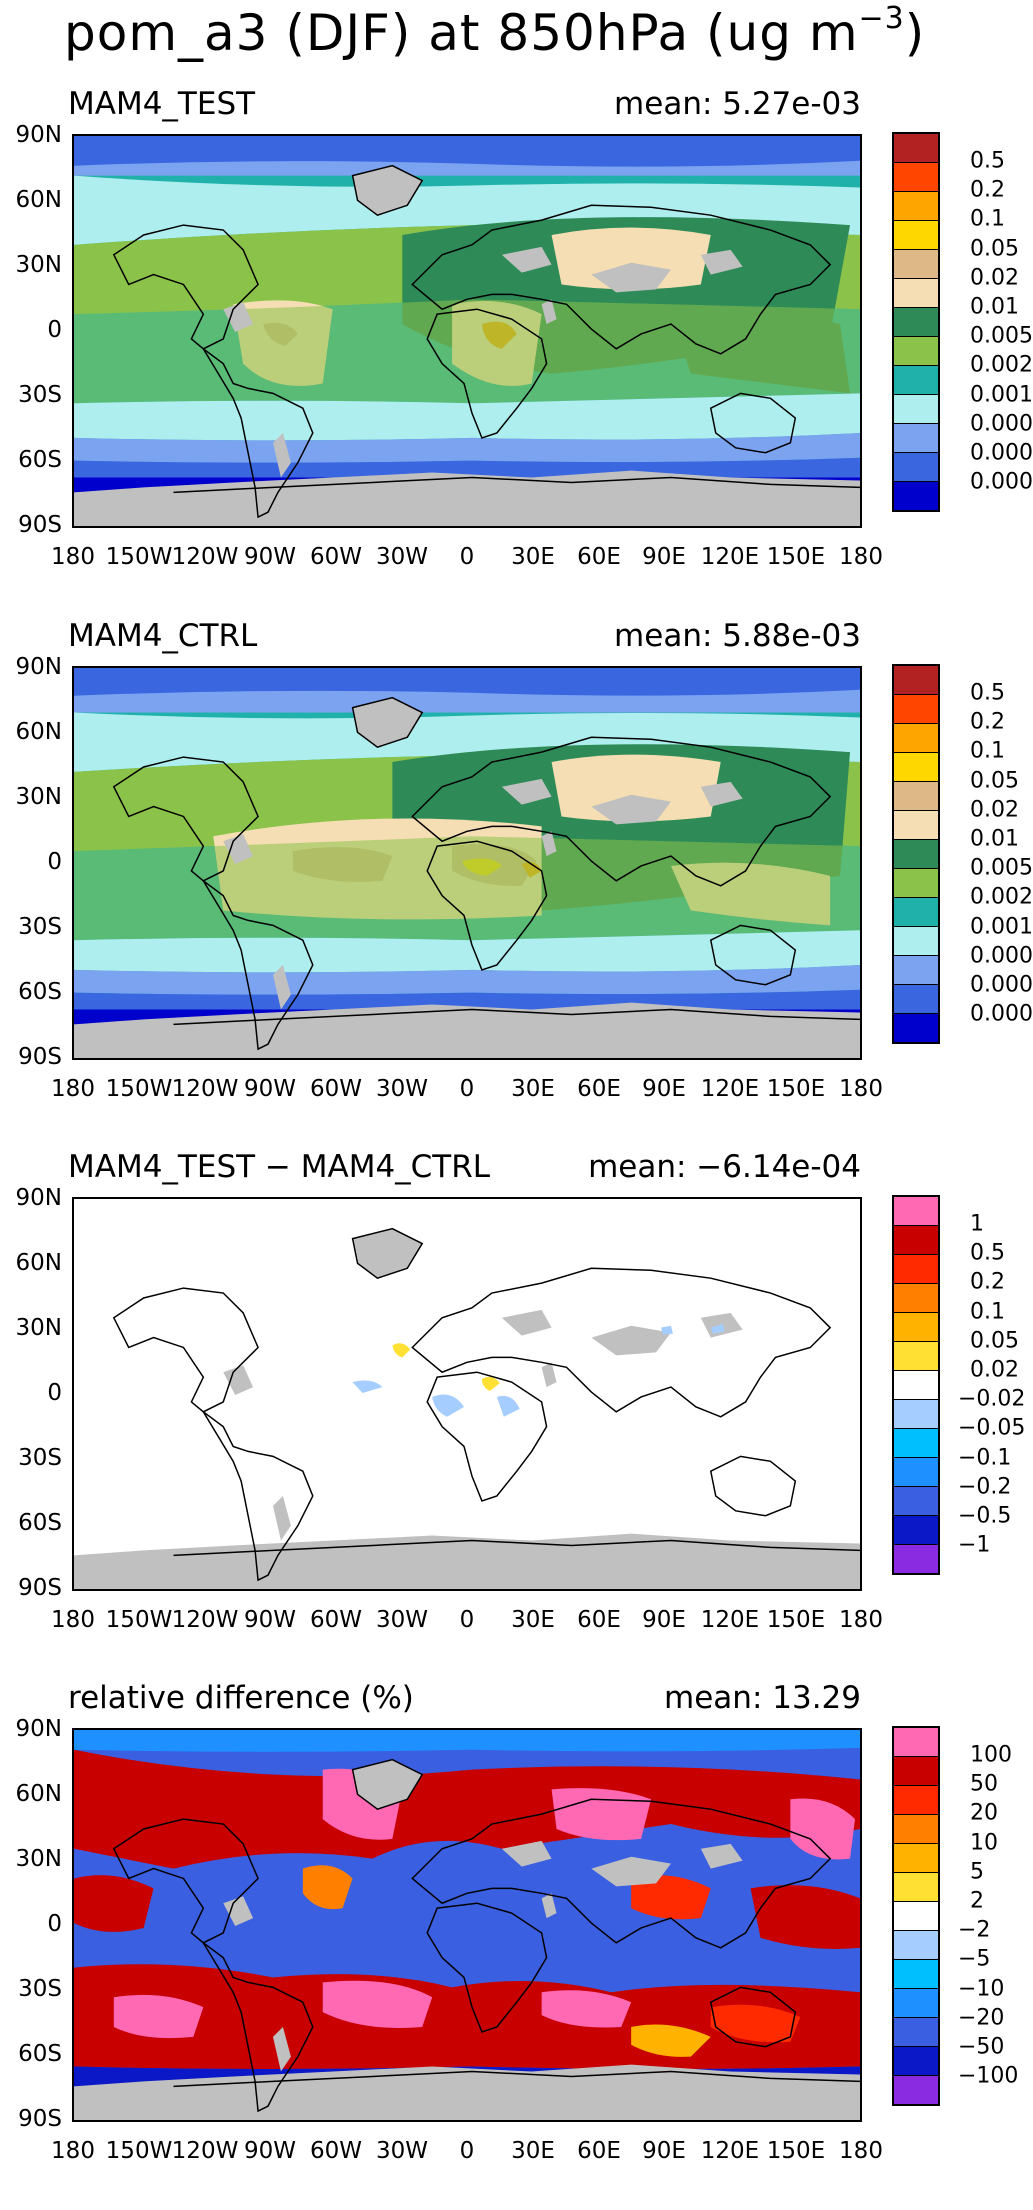 The width and height of the screenshot is (1033, 2210). Describe the element at coordinates (737, 636) in the screenshot. I see `panel-mean: mean: 5.88e-03` at that location.